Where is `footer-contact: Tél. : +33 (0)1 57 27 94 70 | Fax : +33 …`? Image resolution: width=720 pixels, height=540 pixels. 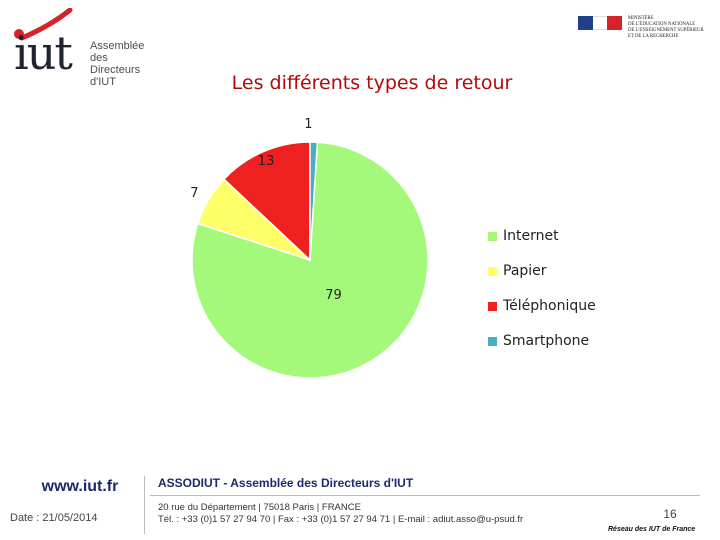 footer-contact: Tél. : +33 (0)1 57 27 94 70 | Fax : +33 … is located at coordinates (341, 519).